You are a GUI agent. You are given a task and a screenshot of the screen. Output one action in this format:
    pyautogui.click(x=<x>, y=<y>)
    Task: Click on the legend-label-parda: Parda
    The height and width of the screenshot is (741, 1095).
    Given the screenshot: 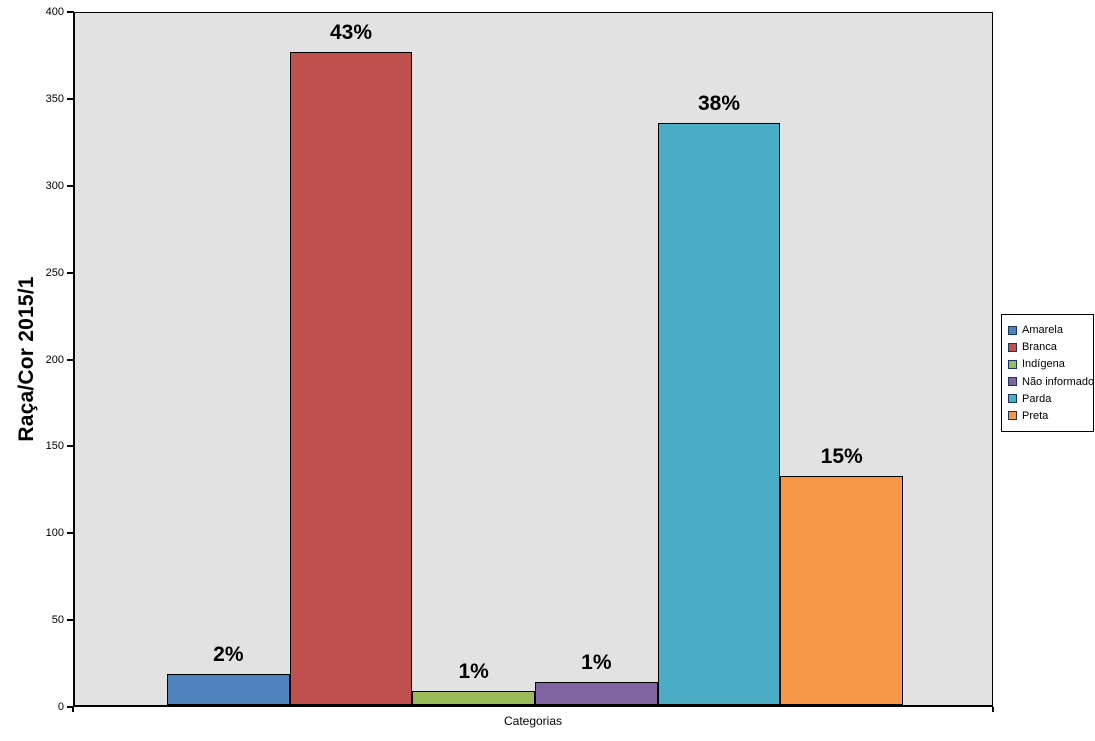 What is the action you would take?
    pyautogui.click(x=1037, y=398)
    